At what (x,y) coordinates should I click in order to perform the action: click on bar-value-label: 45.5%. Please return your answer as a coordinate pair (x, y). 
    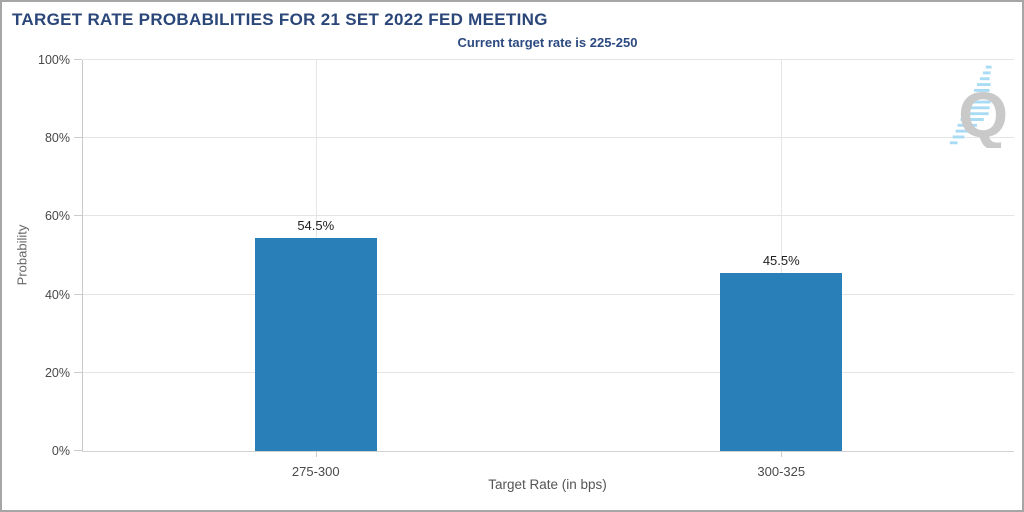
    Looking at the image, I should click on (781, 261).